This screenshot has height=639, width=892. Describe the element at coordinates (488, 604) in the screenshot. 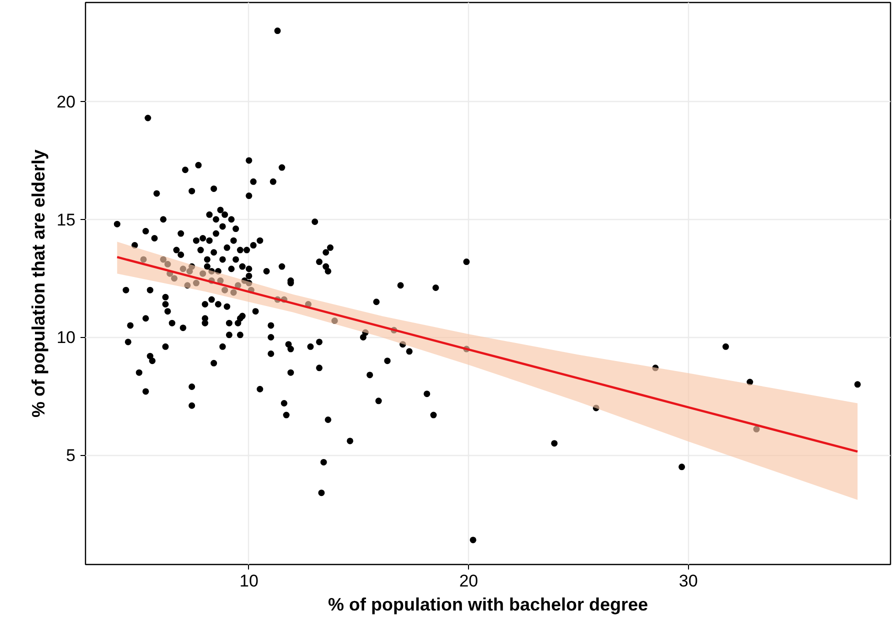

I see `x-axis-title: % of population with bachelor degree` at that location.